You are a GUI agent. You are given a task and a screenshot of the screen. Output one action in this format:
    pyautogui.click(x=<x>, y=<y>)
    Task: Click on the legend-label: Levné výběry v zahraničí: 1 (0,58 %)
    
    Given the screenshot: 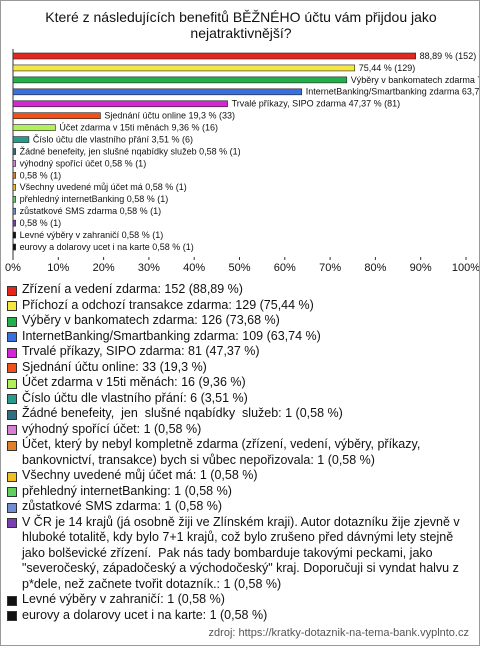 What is the action you would take?
    pyautogui.click(x=123, y=599)
    